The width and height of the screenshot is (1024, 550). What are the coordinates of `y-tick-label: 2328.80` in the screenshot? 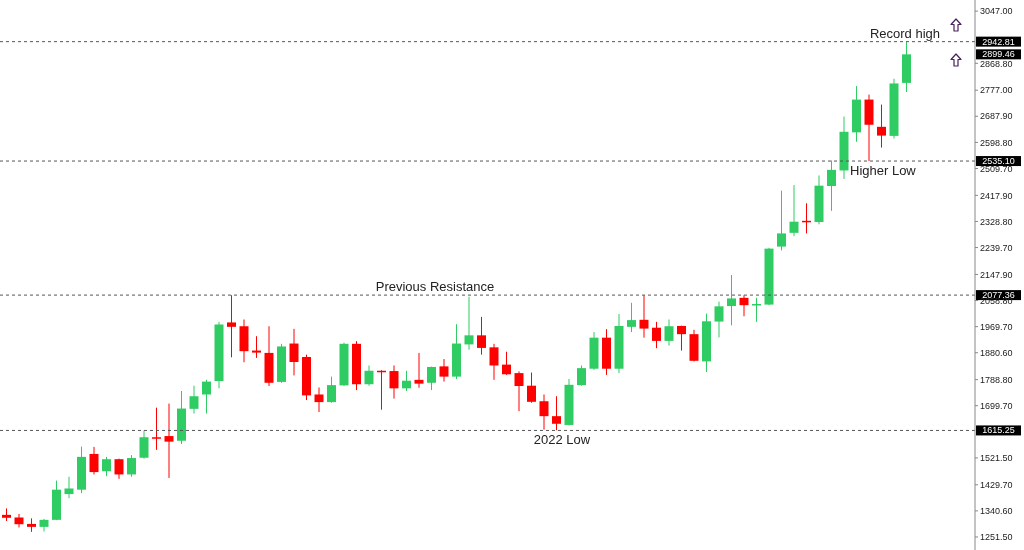 It's located at (996, 221).